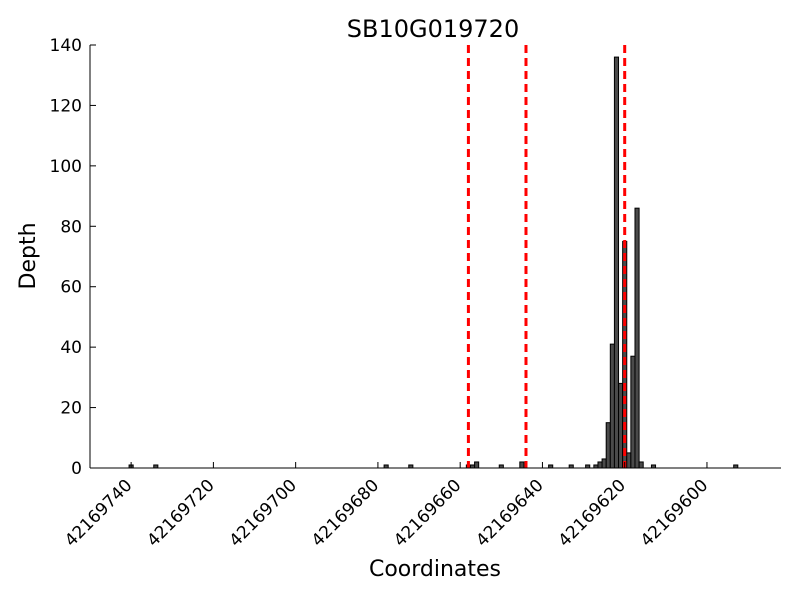  What do you see at coordinates (180, 513) in the screenshot?
I see `x-tick-label: 42169720` at bounding box center [180, 513].